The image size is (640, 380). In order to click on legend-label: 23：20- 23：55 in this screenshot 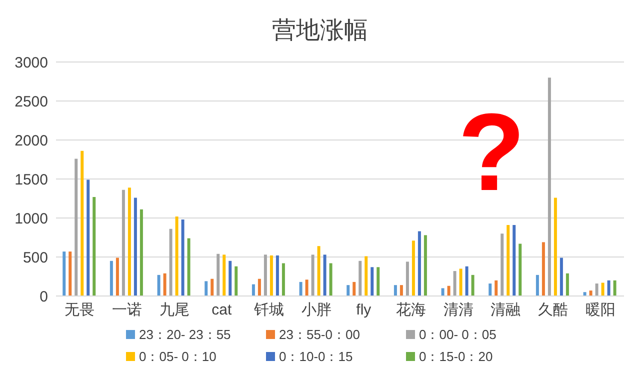, I will do `click(185, 335)`.